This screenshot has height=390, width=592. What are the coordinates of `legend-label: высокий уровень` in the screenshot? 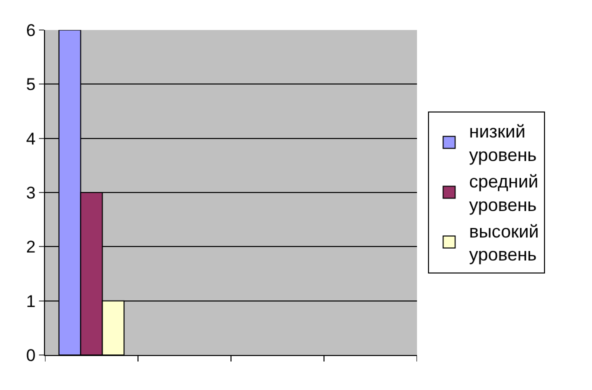 It's located at (504, 243).